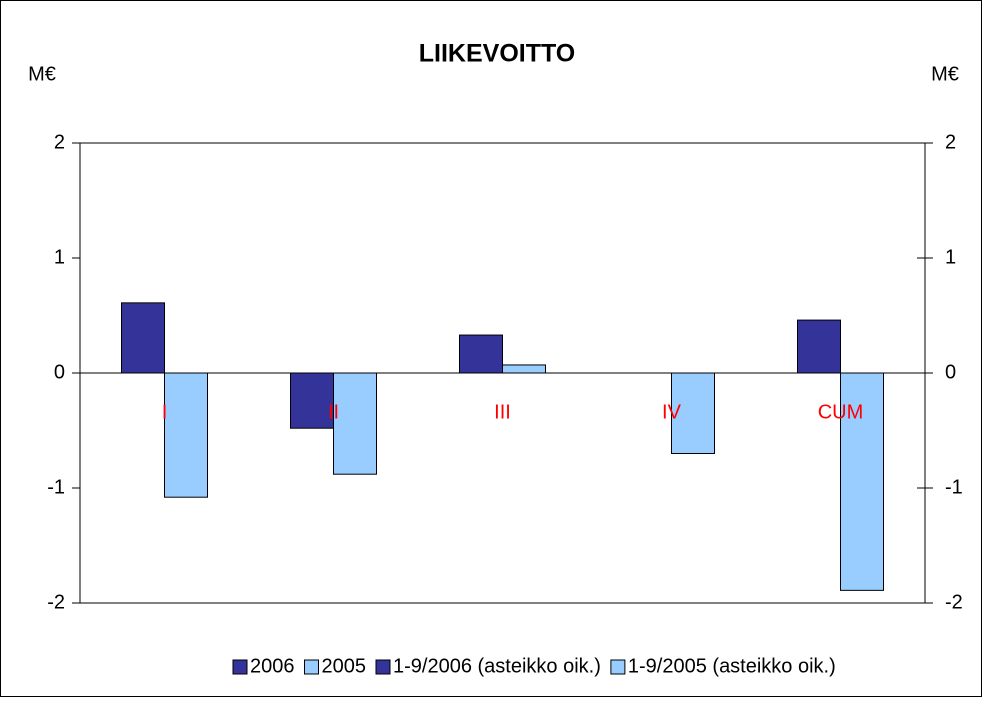 This screenshot has height=703, width=983. What do you see at coordinates (502, 412) in the screenshot?
I see `x-tick-label: III` at bounding box center [502, 412].